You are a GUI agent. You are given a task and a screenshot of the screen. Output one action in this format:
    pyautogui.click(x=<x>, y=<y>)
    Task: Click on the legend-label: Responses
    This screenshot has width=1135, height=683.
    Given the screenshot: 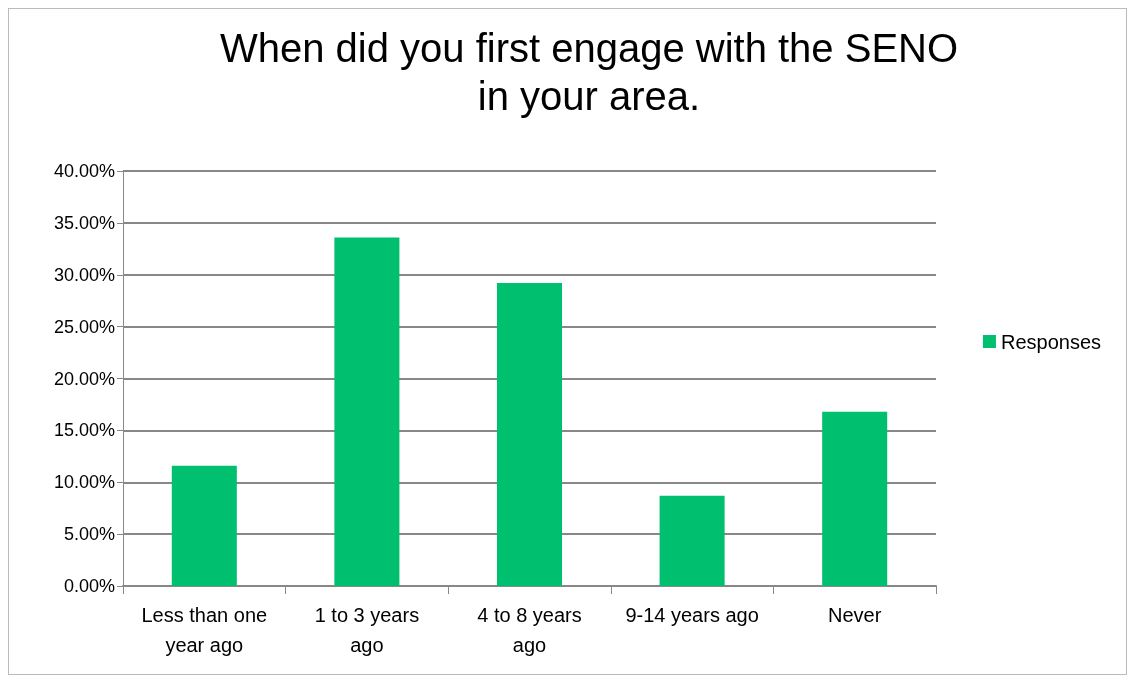 What is the action you would take?
    pyautogui.click(x=1050, y=341)
    